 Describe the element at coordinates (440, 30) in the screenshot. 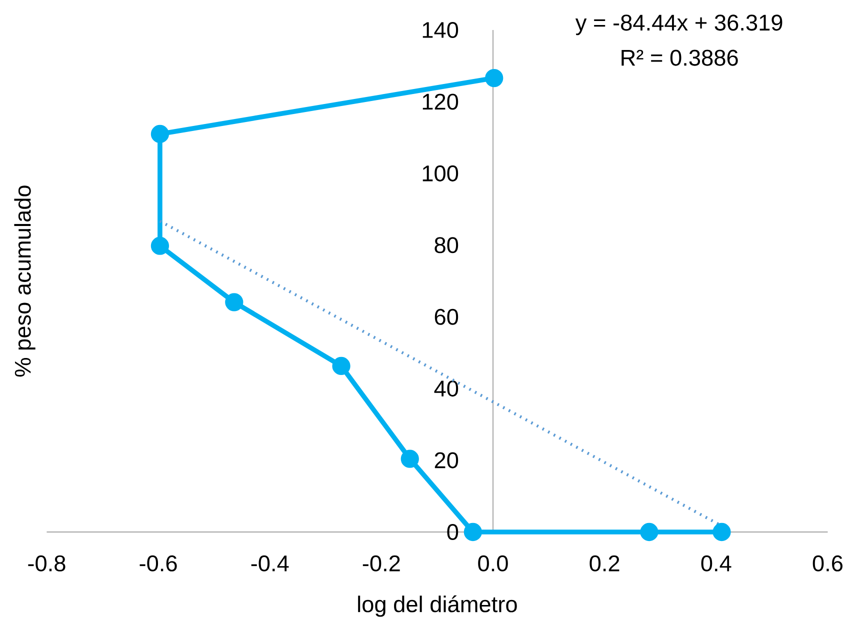

I see `y-tick-label: 140` at that location.